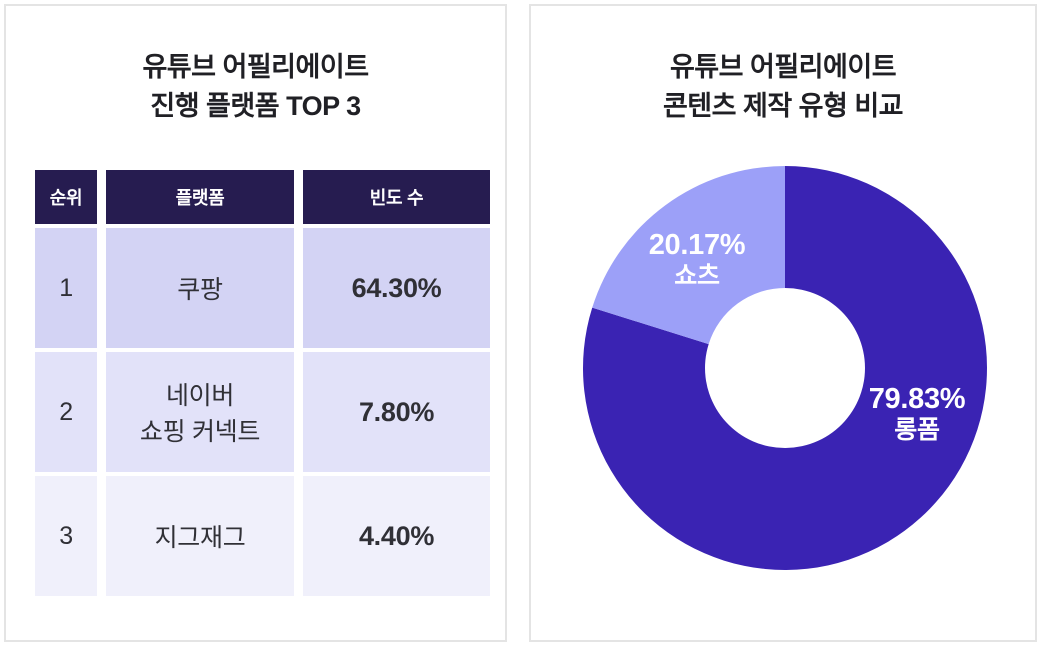 This screenshot has width=1040, height=650. I want to click on frequency-cell: 64.30%, so click(396, 288).